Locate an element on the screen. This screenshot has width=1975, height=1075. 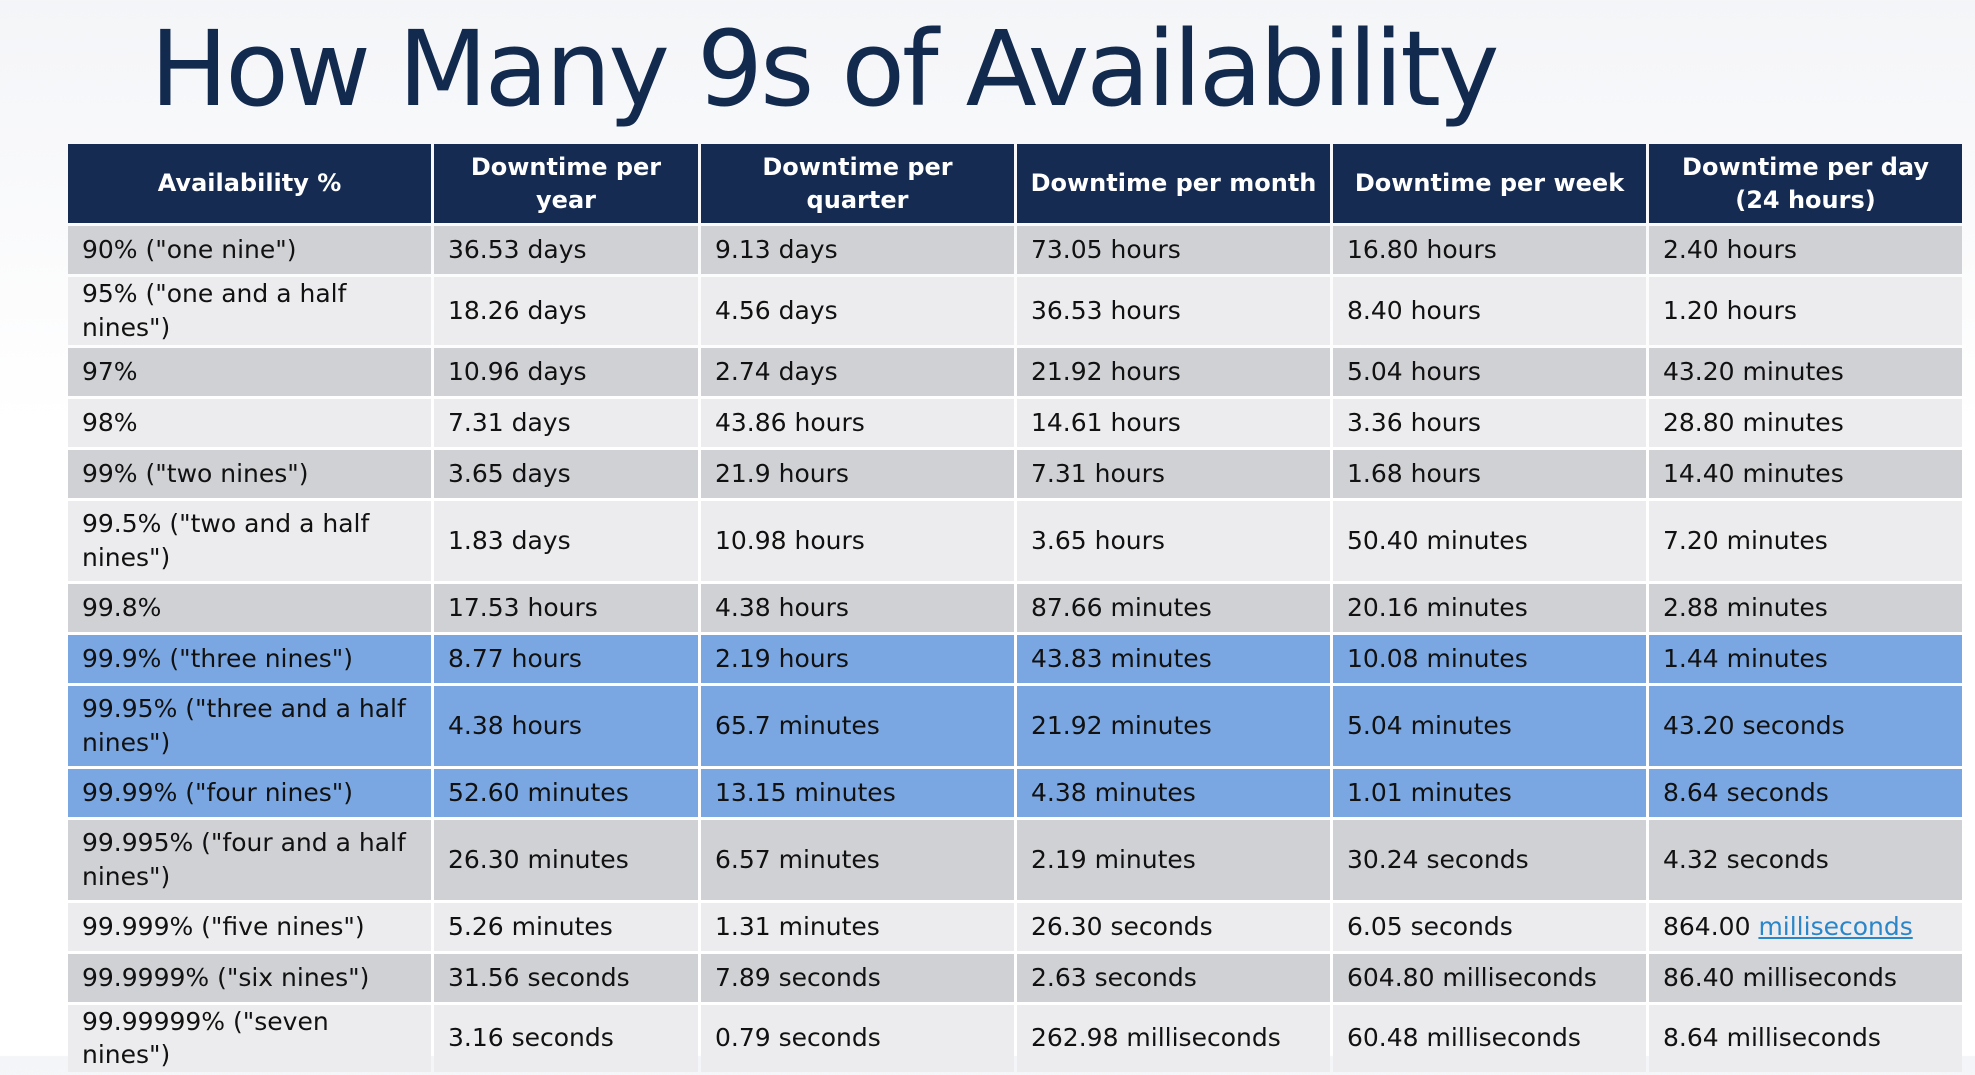
cell-downtime-month: 21.92 hours is located at coordinates (1173, 371).